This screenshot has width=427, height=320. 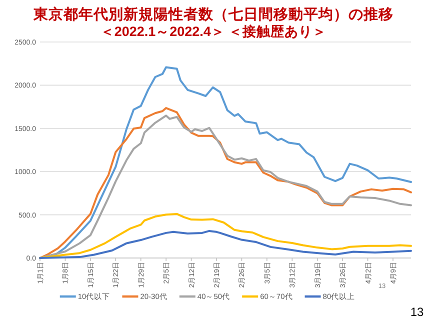 I want to click on text: 13, so click(x=417, y=312).